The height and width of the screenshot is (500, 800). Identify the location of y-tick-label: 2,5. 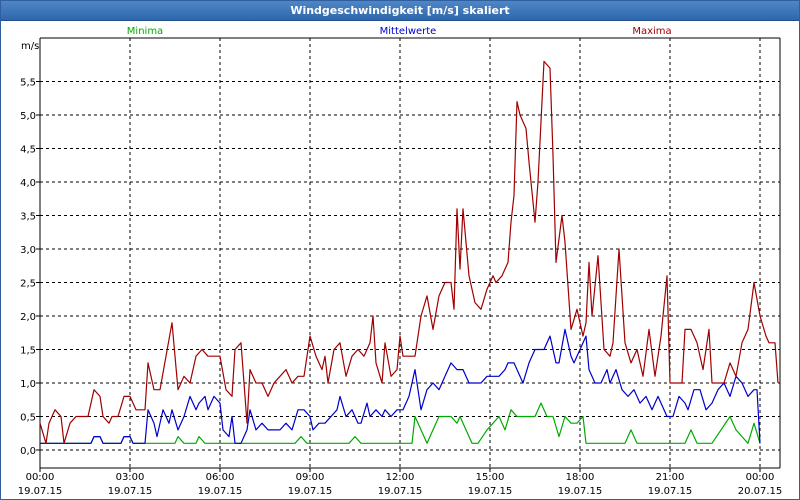
(28, 284).